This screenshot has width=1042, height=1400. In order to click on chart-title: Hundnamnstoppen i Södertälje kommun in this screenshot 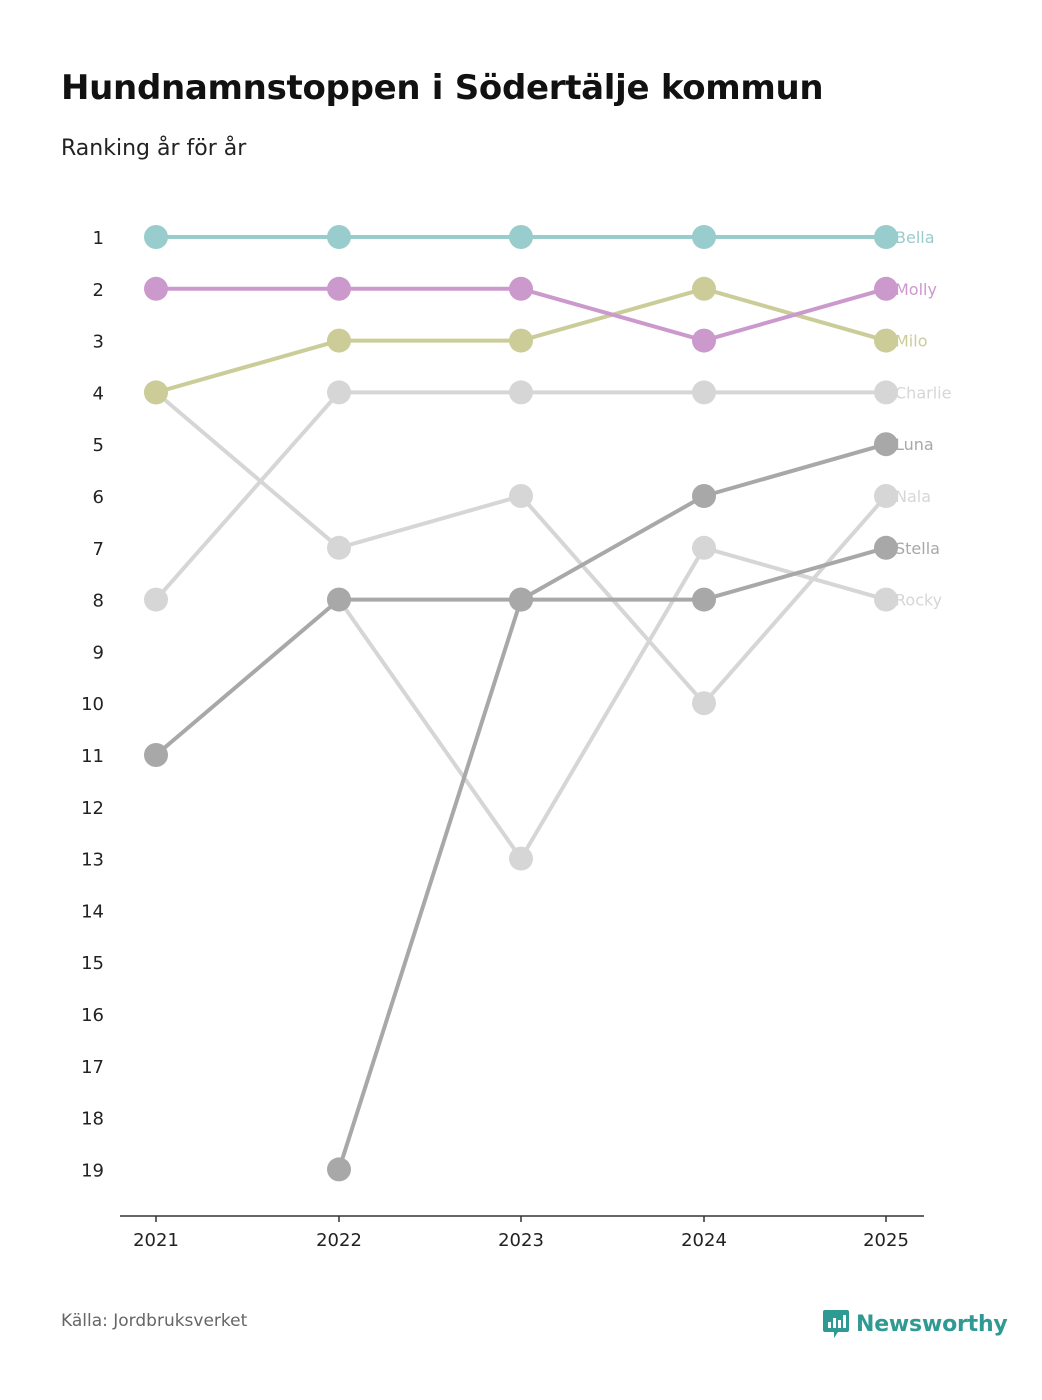, I will do `click(442, 88)`.